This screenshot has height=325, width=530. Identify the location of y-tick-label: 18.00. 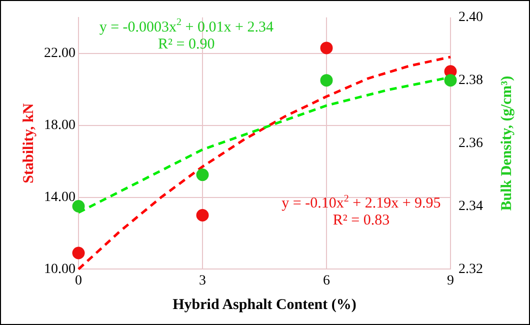
(60, 125).